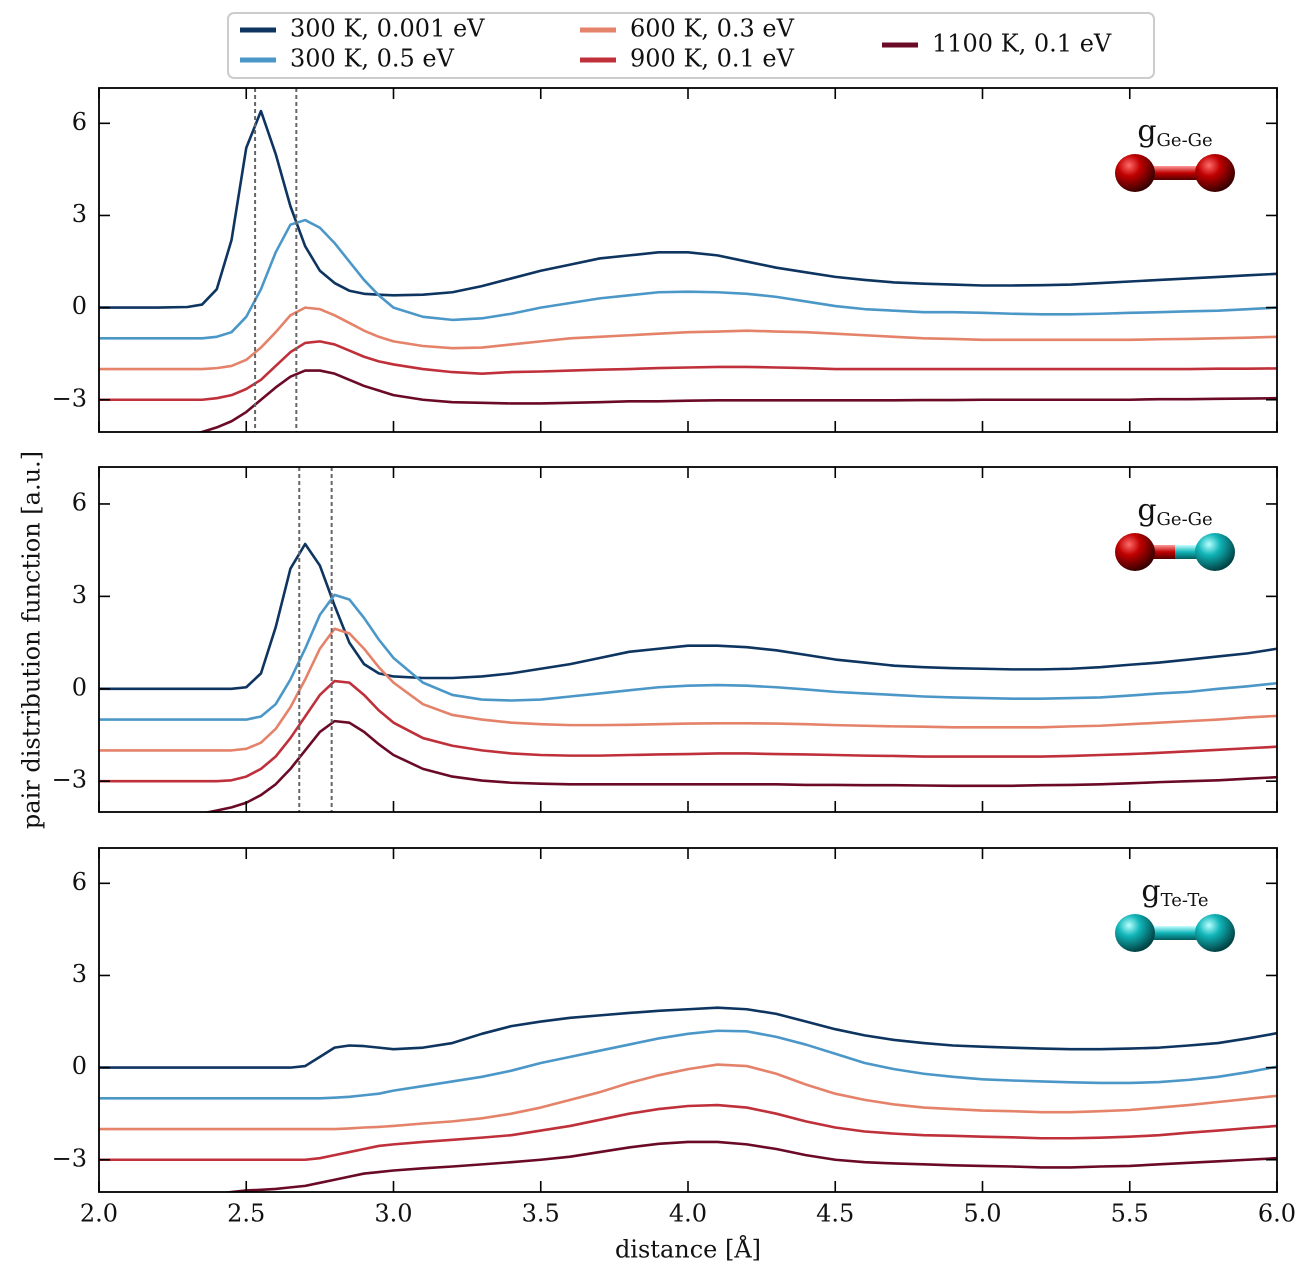 This screenshot has width=1301, height=1268. I want to click on x-tick-label: 4.5, so click(835, 1214).